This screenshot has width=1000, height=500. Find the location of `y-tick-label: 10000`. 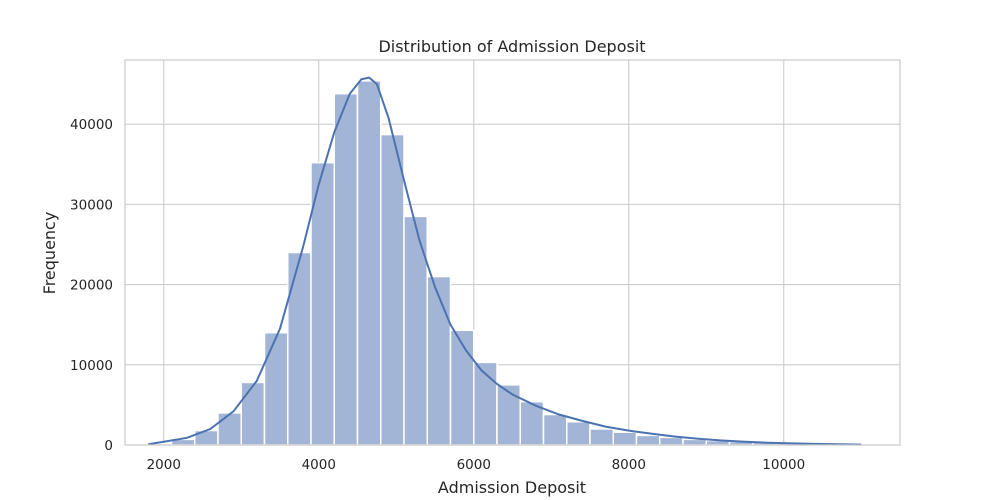

y-tick-label: 10000 is located at coordinates (91, 366).